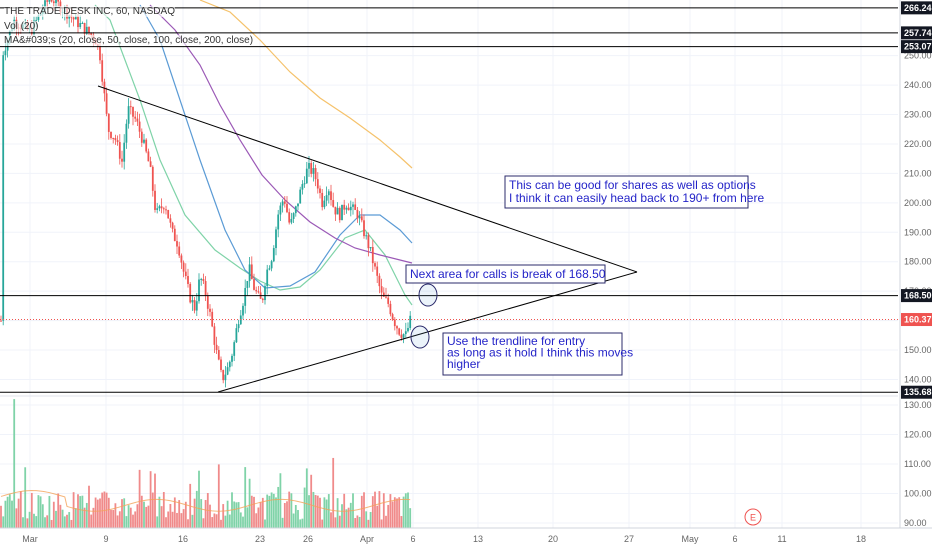  What do you see at coordinates (308, 539) in the screenshot?
I see `time-axis-tick: 26` at bounding box center [308, 539].